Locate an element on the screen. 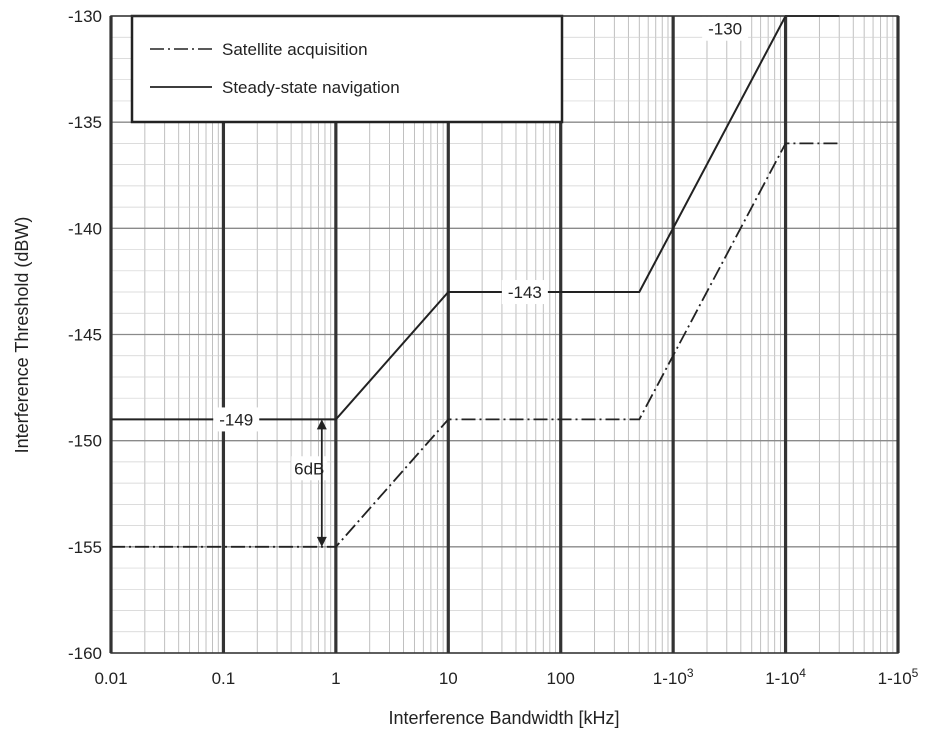 Image resolution: width=928 pixels, height=737 pixels. y-tick-label: -160 is located at coordinates (85, 653).